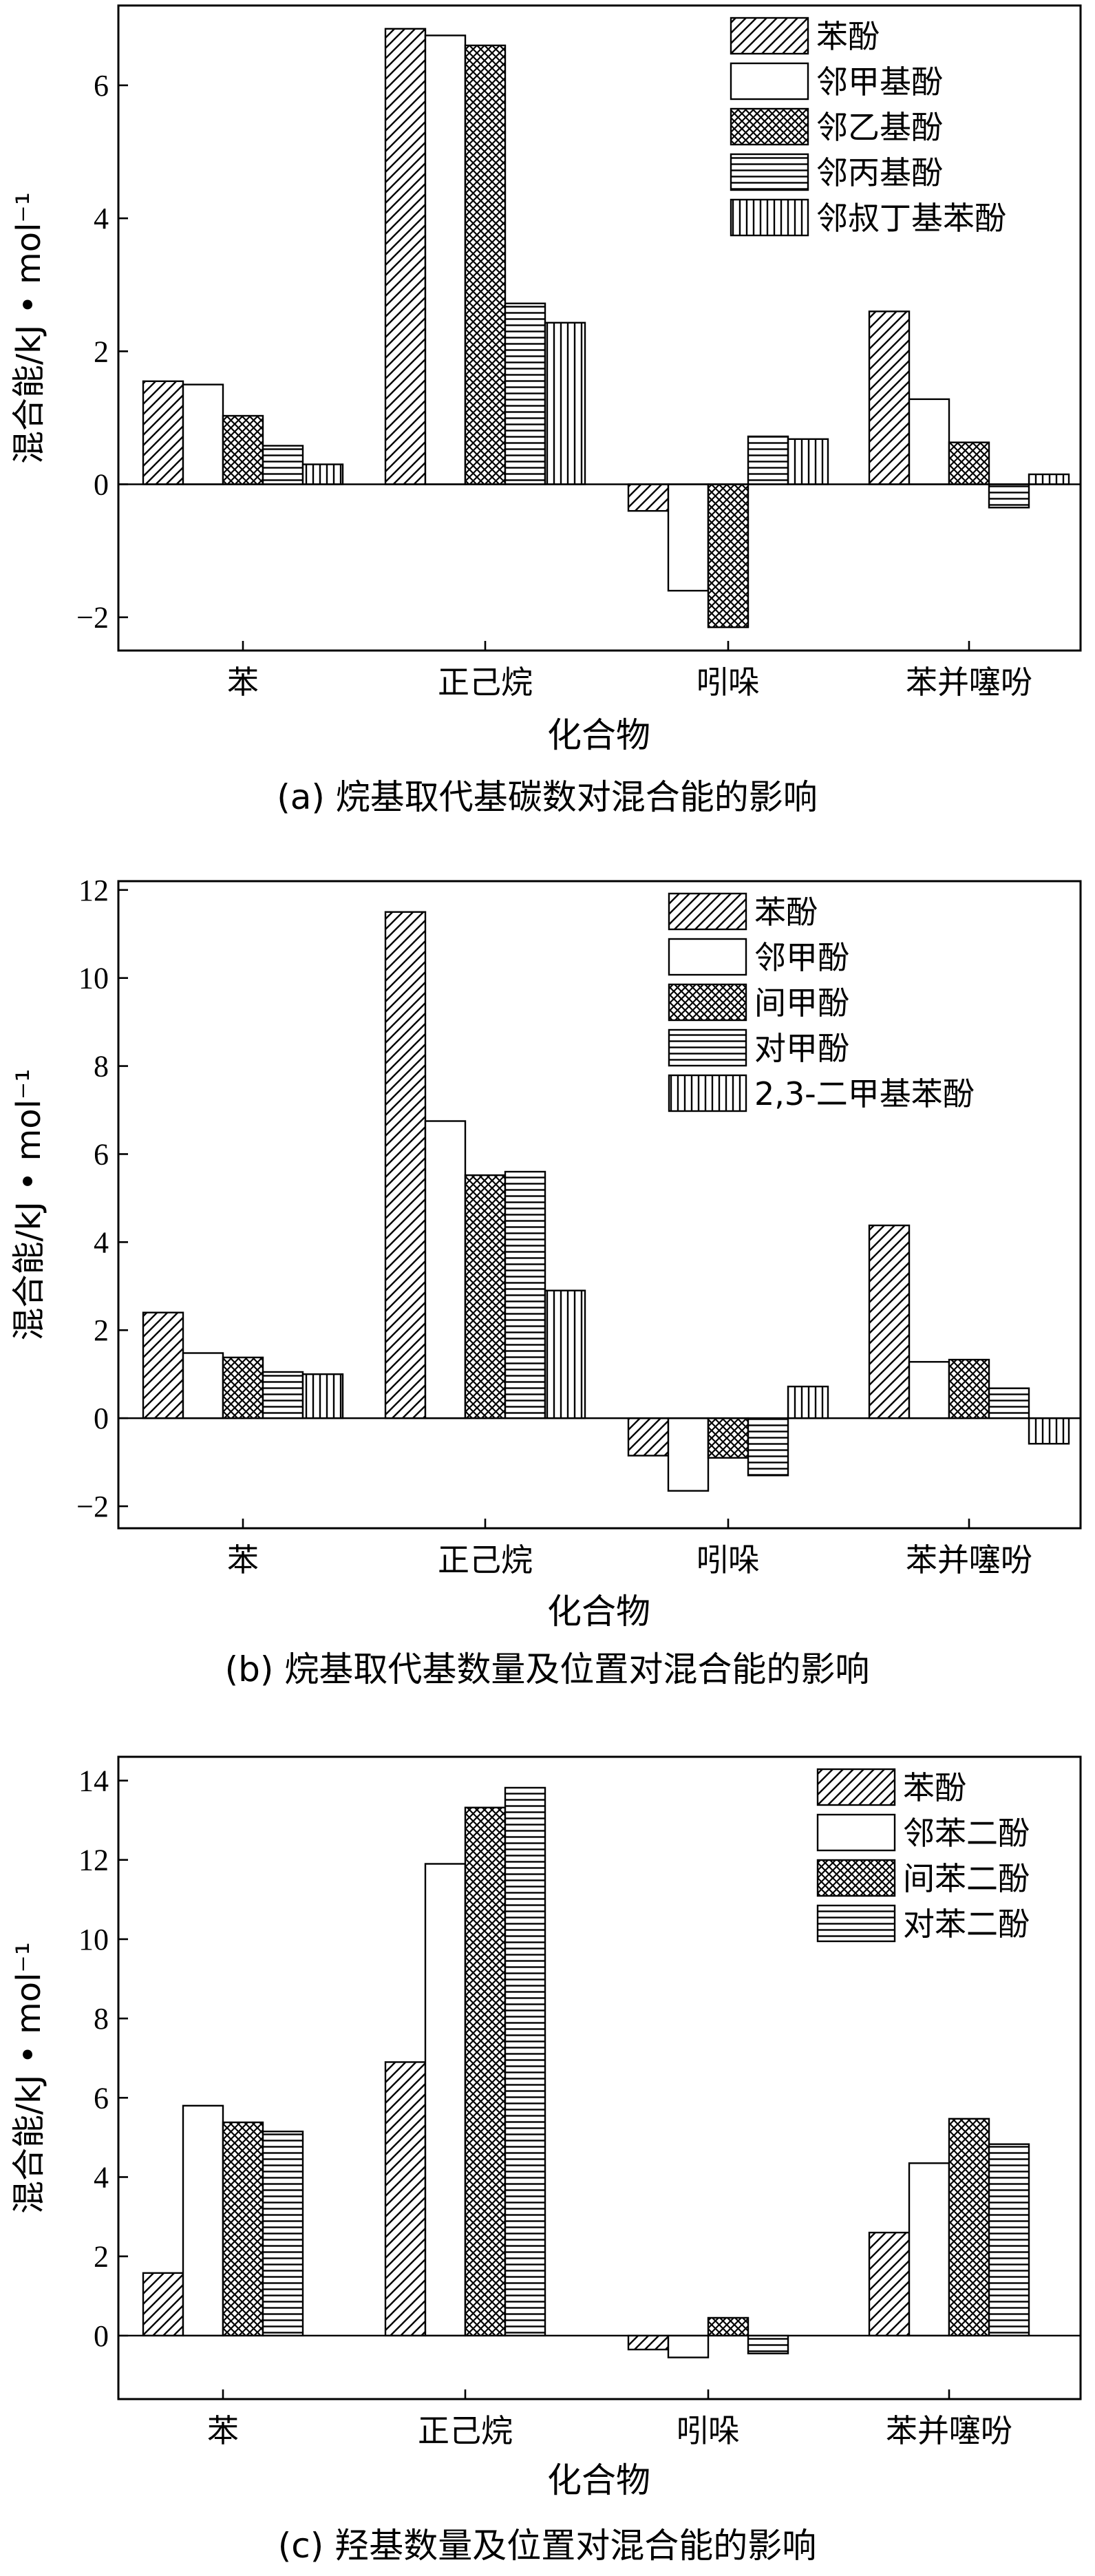 The width and height of the screenshot is (1095, 2576). I want to click on legend-label: 邻苯二酚, so click(967, 1834).